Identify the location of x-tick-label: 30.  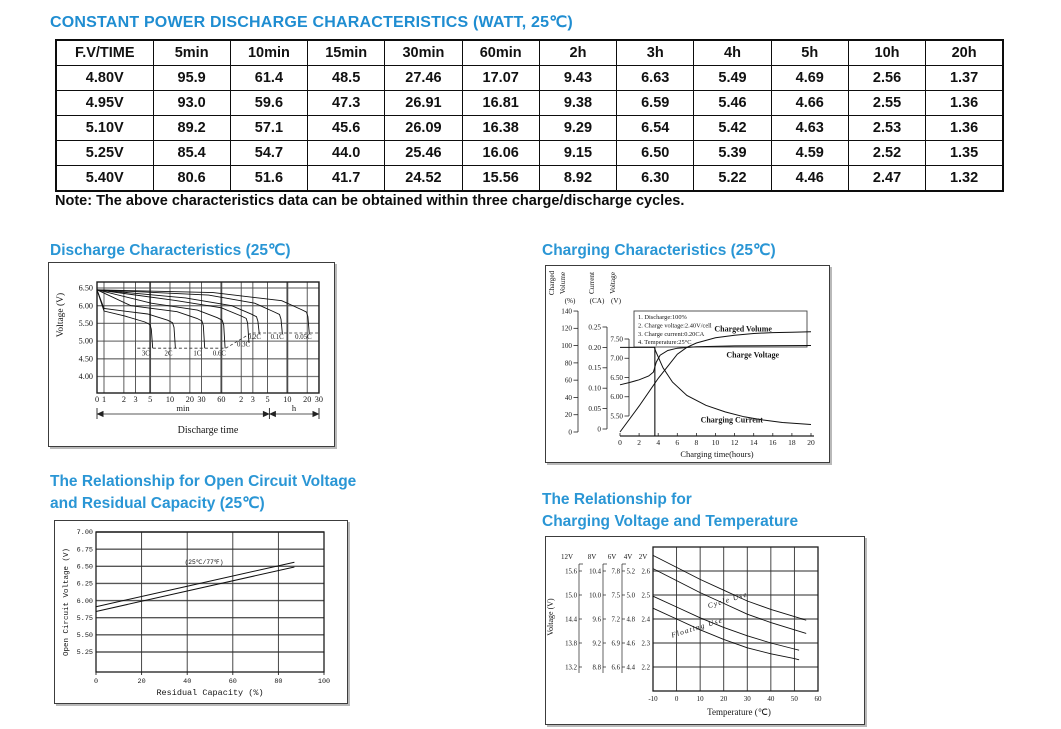
(201, 399).